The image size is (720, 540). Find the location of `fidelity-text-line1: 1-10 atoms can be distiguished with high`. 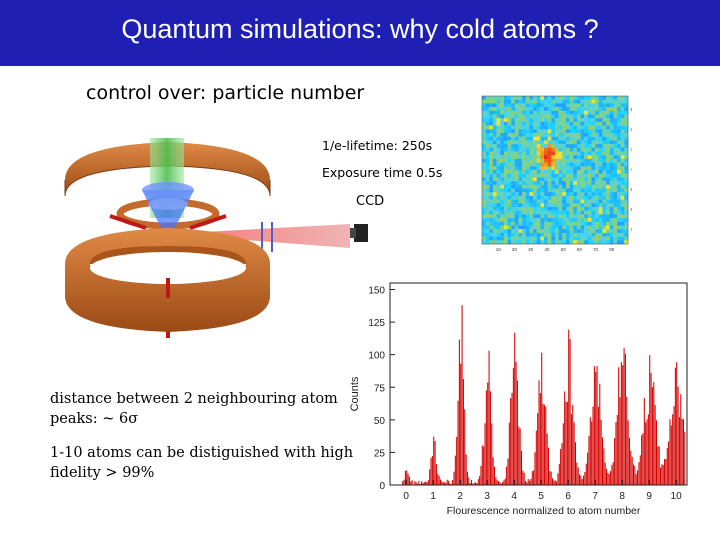

fidelity-text-line1: 1-10 atoms can be distiguished with high is located at coordinates (202, 453).